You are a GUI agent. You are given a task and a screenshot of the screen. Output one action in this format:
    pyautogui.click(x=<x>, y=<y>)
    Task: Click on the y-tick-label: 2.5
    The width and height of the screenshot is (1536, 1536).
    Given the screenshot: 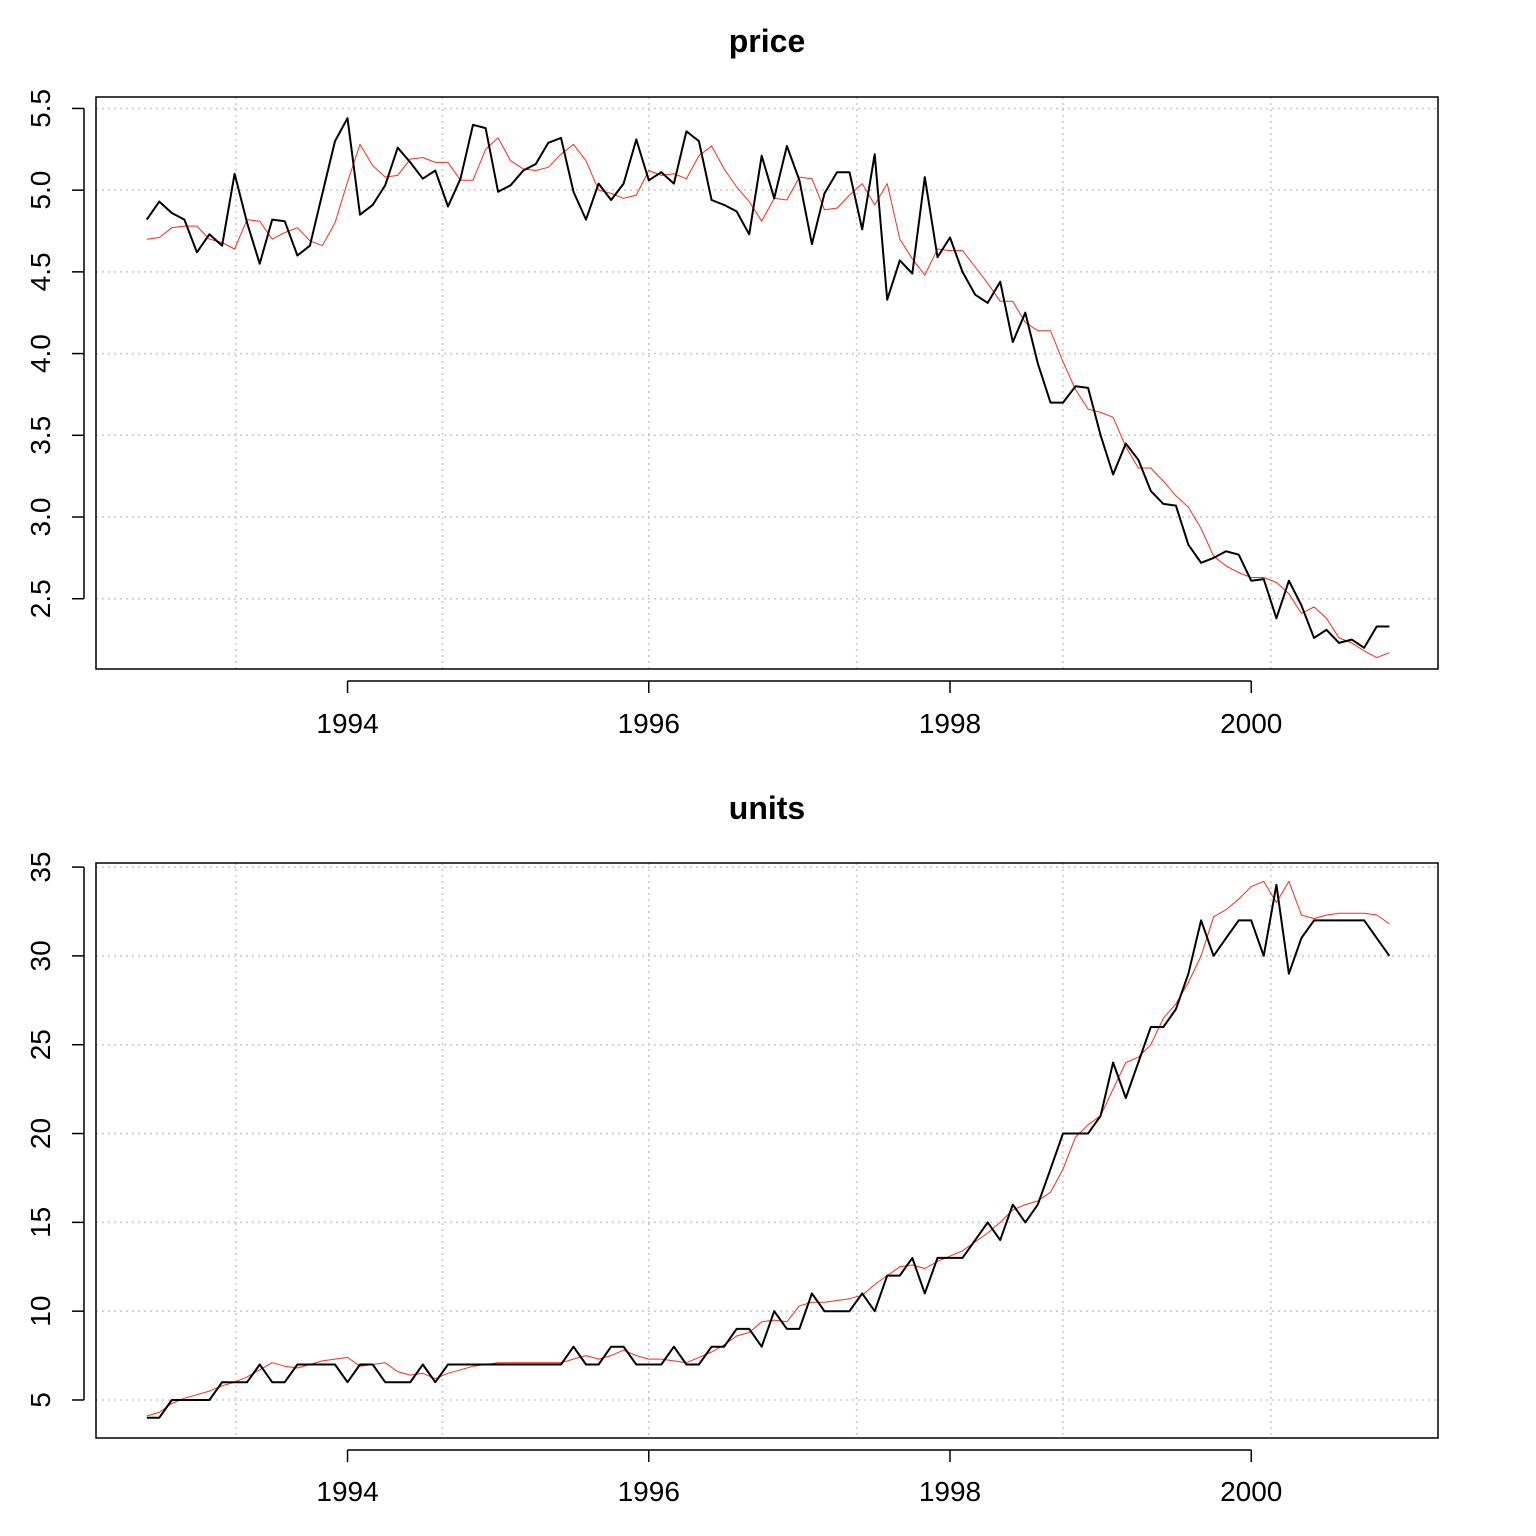 What is the action you would take?
    pyautogui.click(x=40, y=598)
    